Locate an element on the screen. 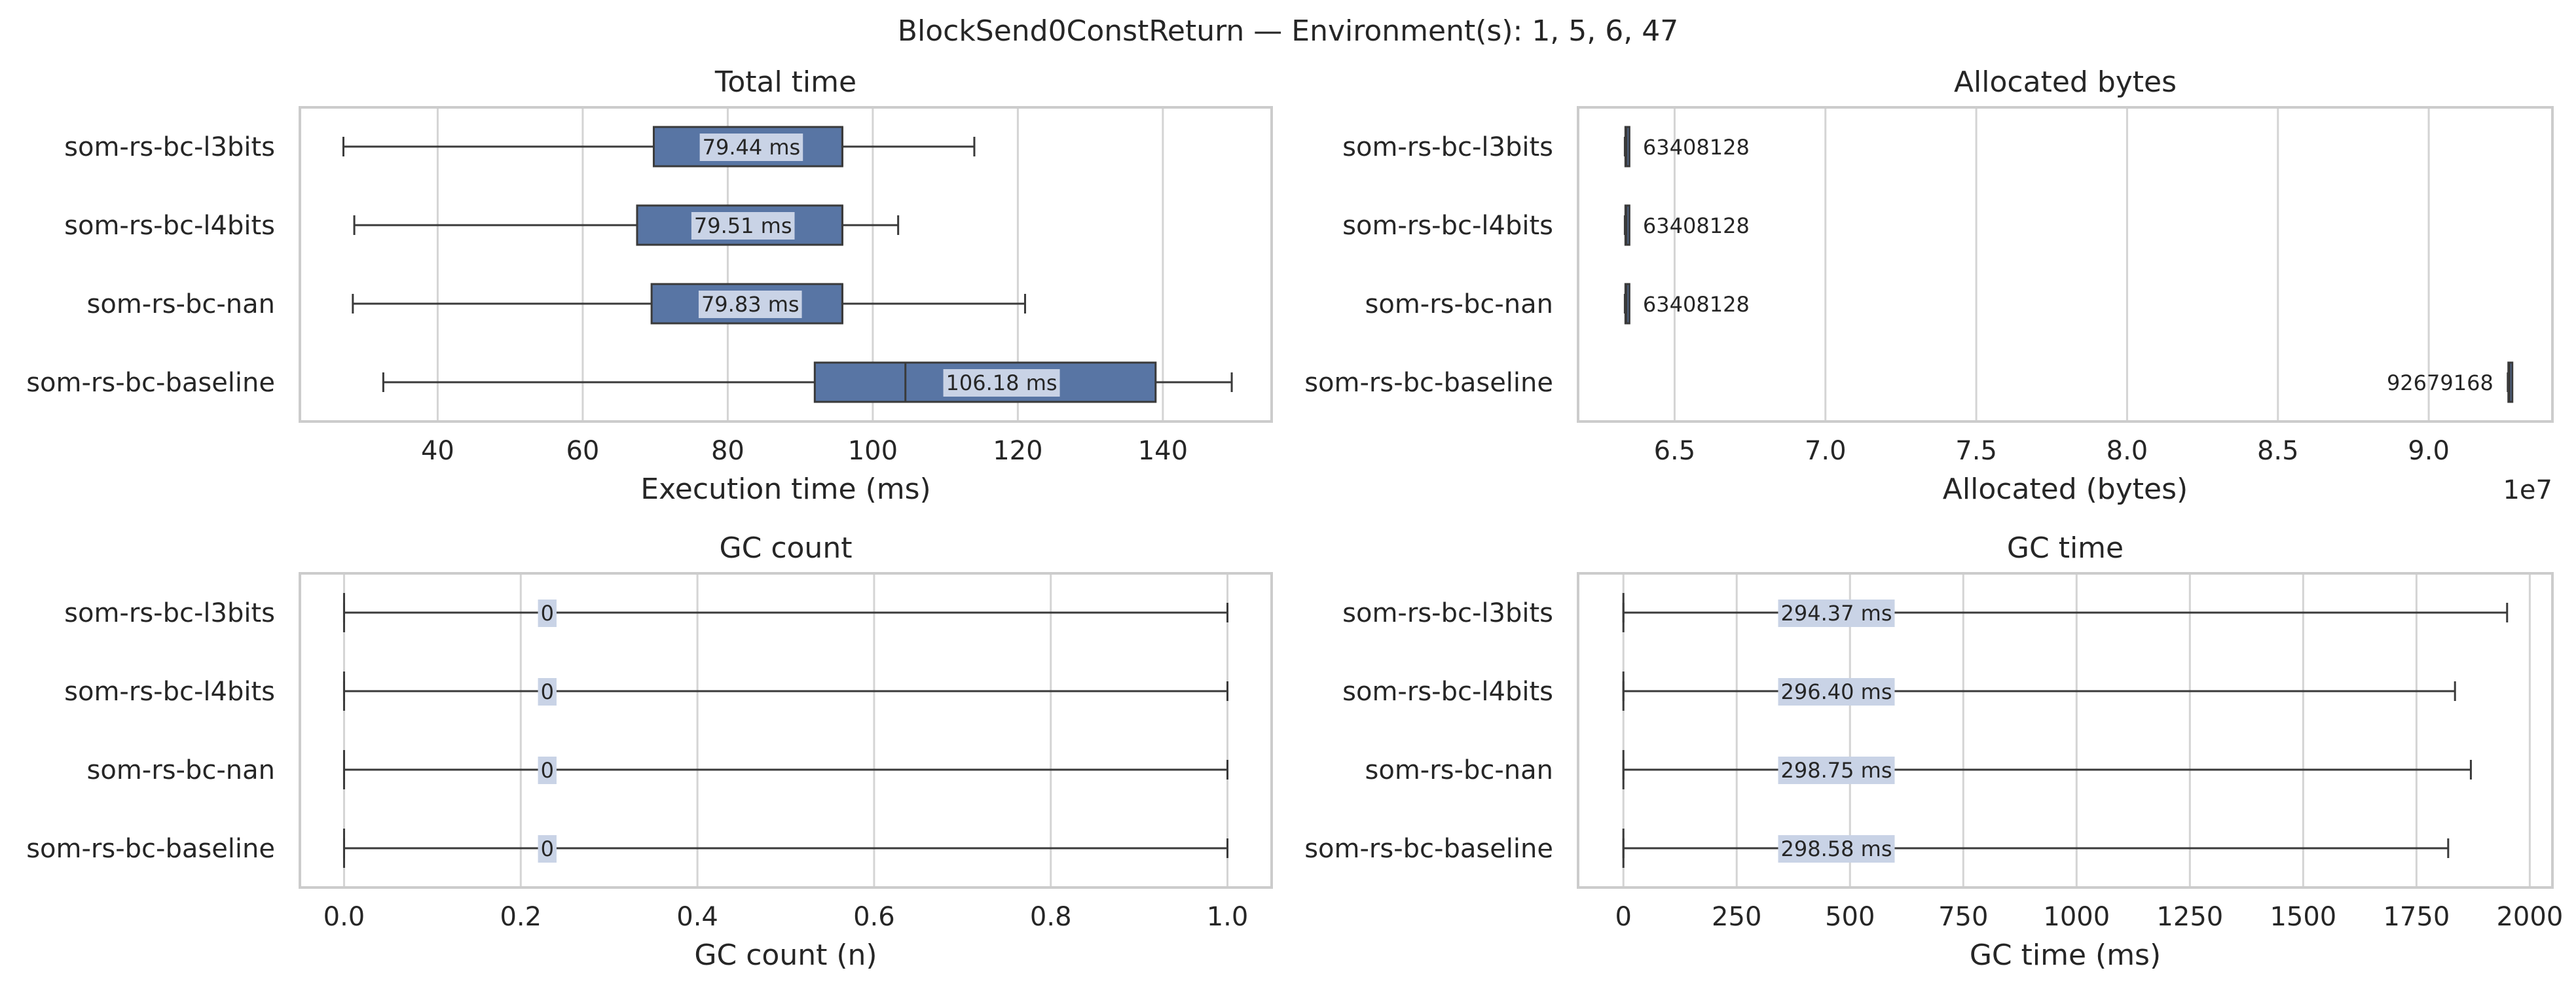  box-3: 79.83 ms is located at coordinates (689, 304).